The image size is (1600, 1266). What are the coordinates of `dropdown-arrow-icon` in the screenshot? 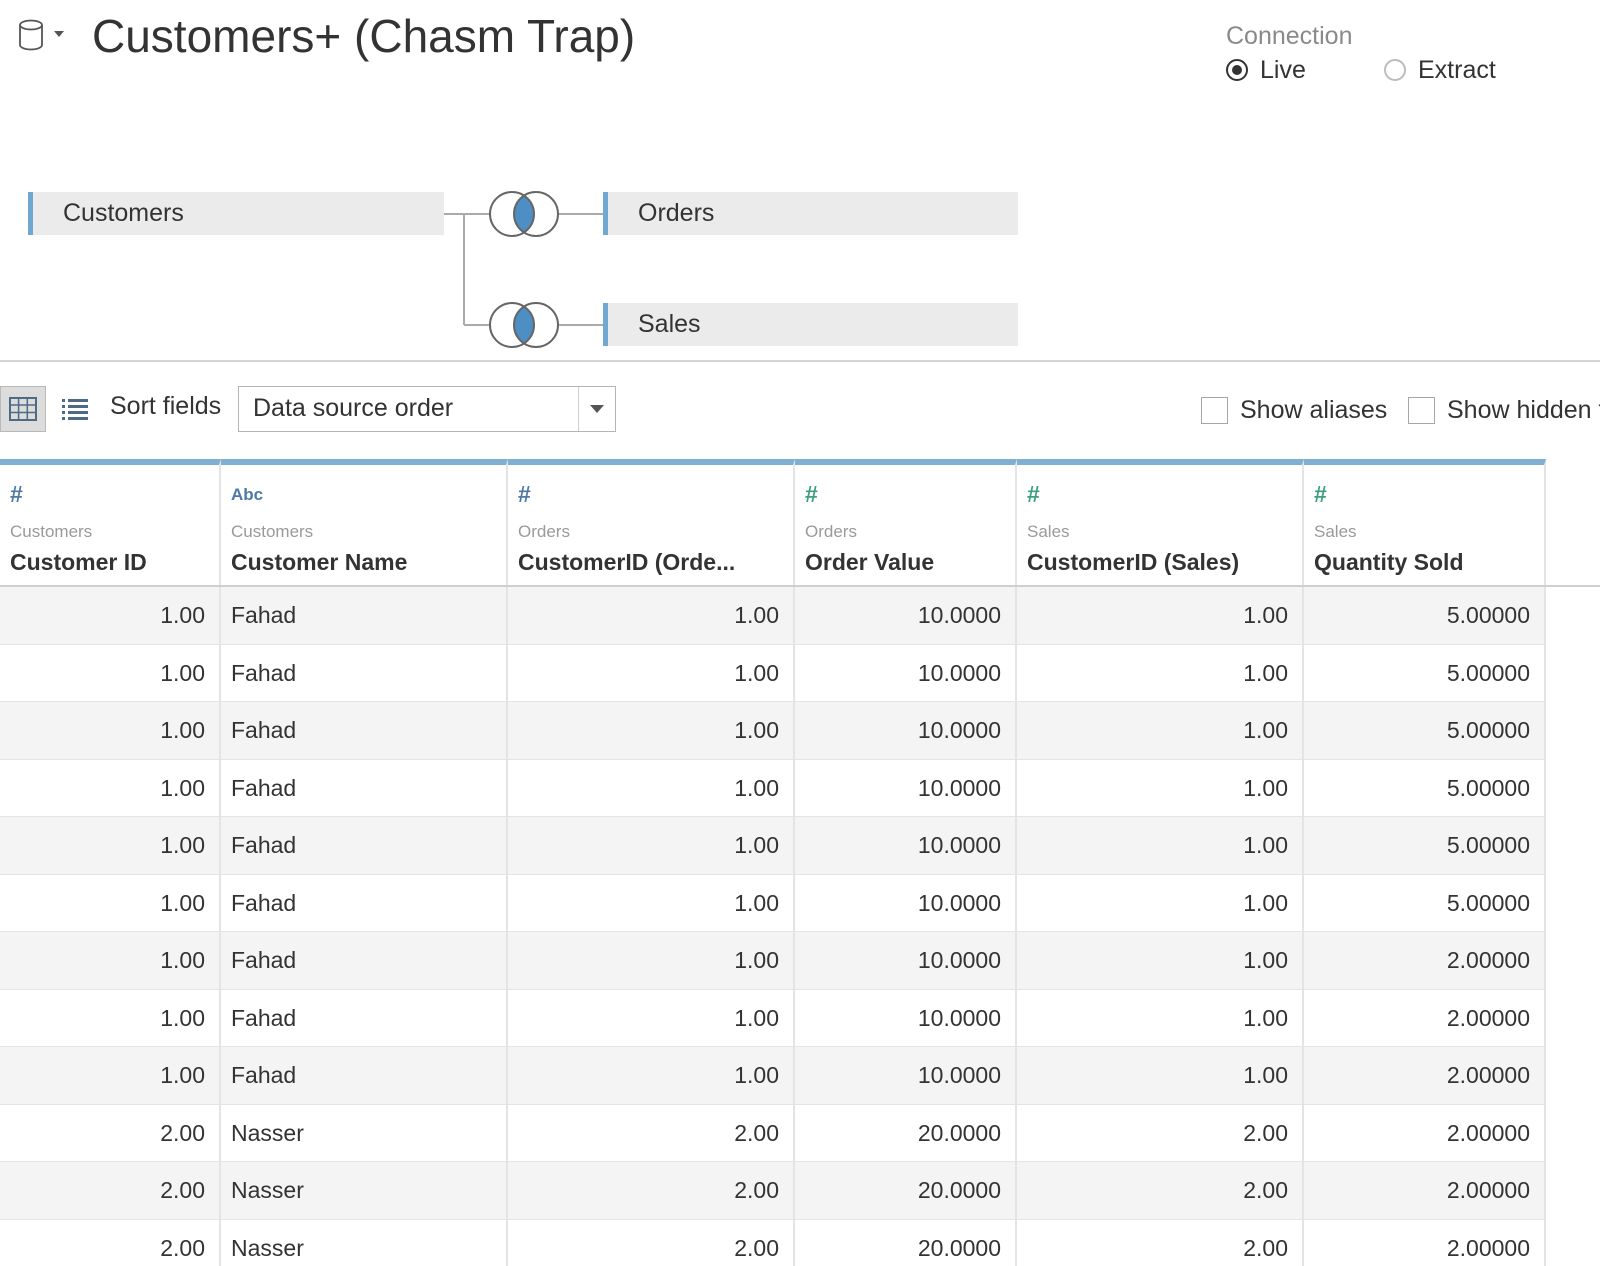 It's located at (596, 409).